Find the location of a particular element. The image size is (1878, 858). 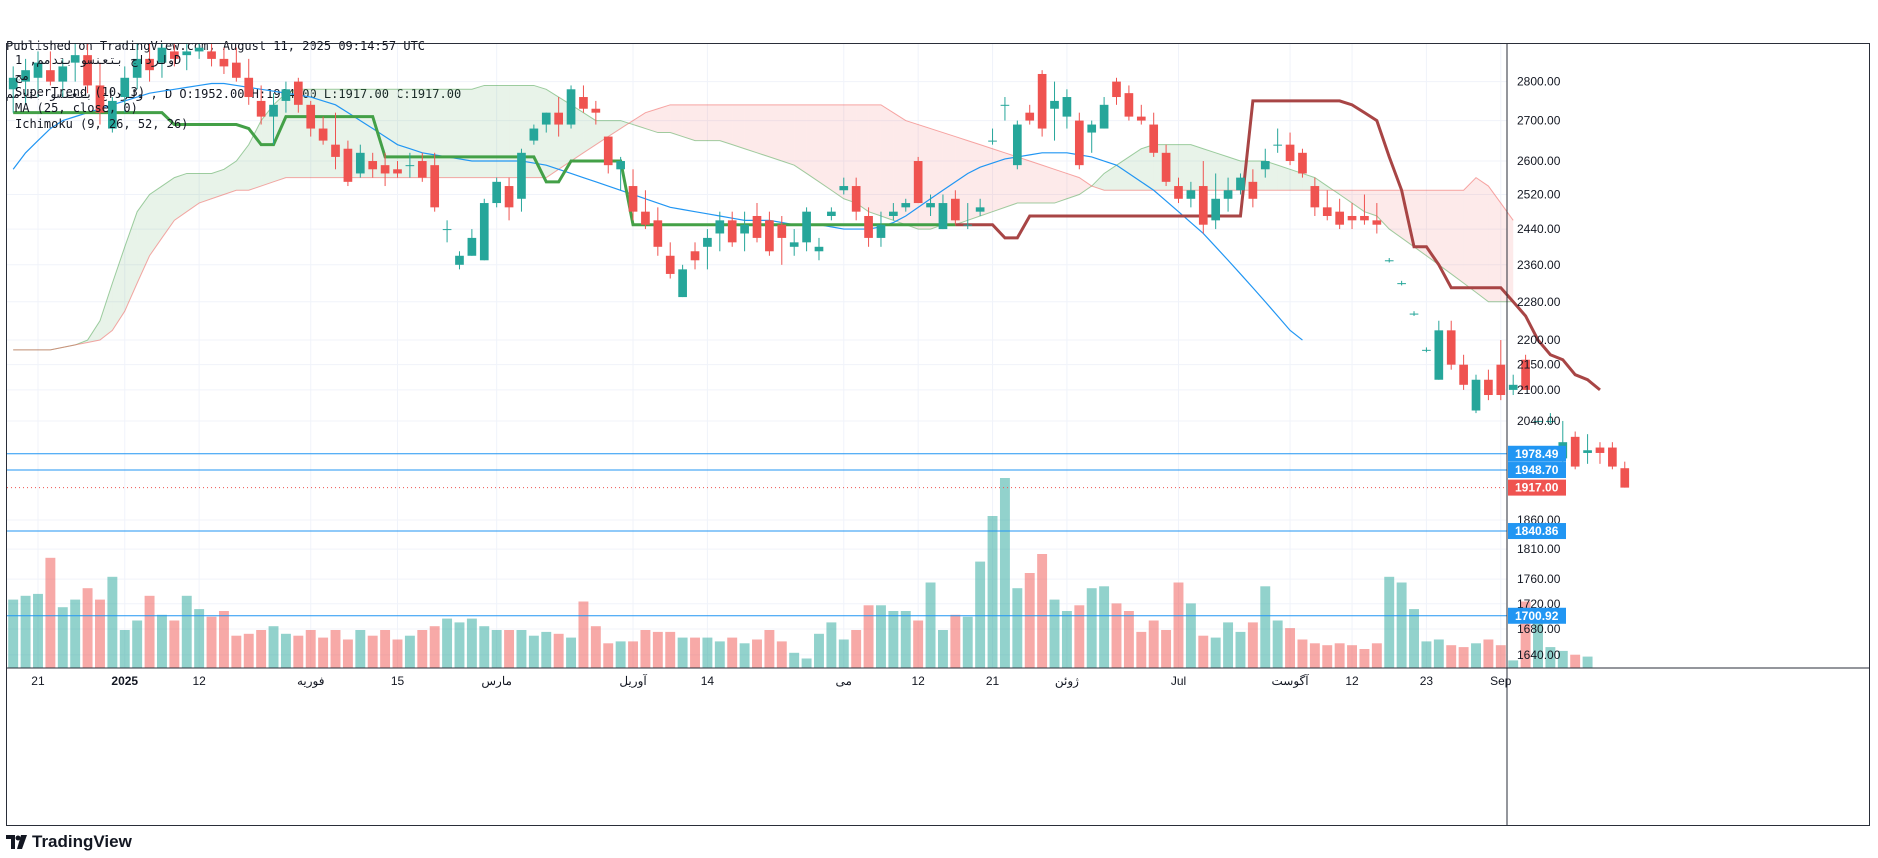

legend-ma: MA (25, close, 0) is located at coordinates (76, 108).